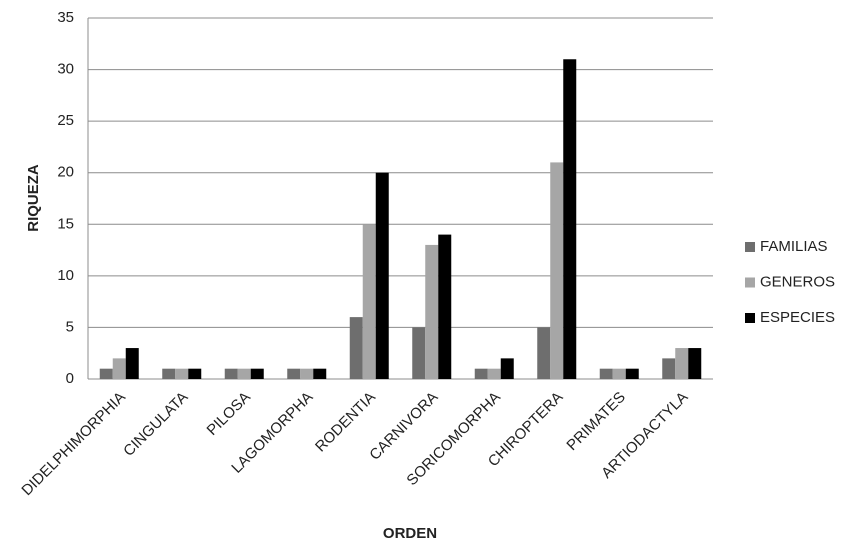 This screenshot has width=852, height=555. I want to click on y-tick-label: 35, so click(65, 17).